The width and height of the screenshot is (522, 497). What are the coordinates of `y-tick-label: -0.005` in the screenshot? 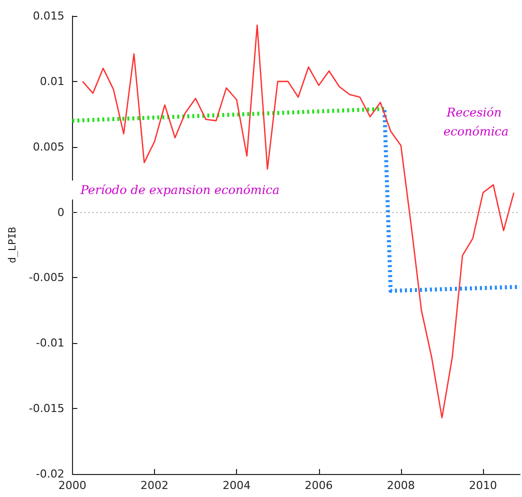 It's located at (46, 277).